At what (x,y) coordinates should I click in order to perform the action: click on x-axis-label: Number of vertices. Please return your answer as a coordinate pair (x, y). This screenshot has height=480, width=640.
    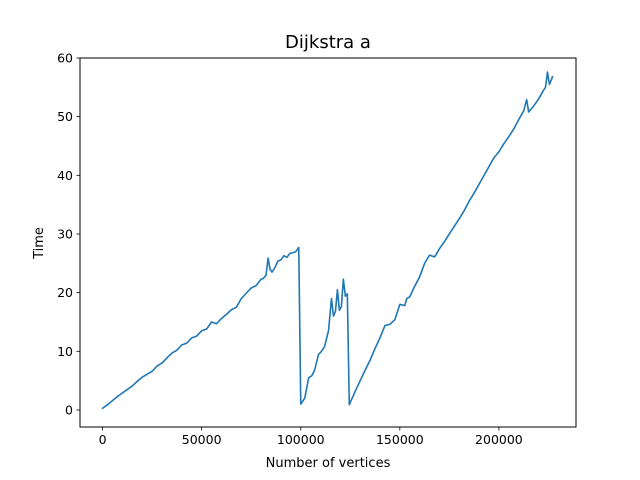
    Looking at the image, I should click on (328, 463).